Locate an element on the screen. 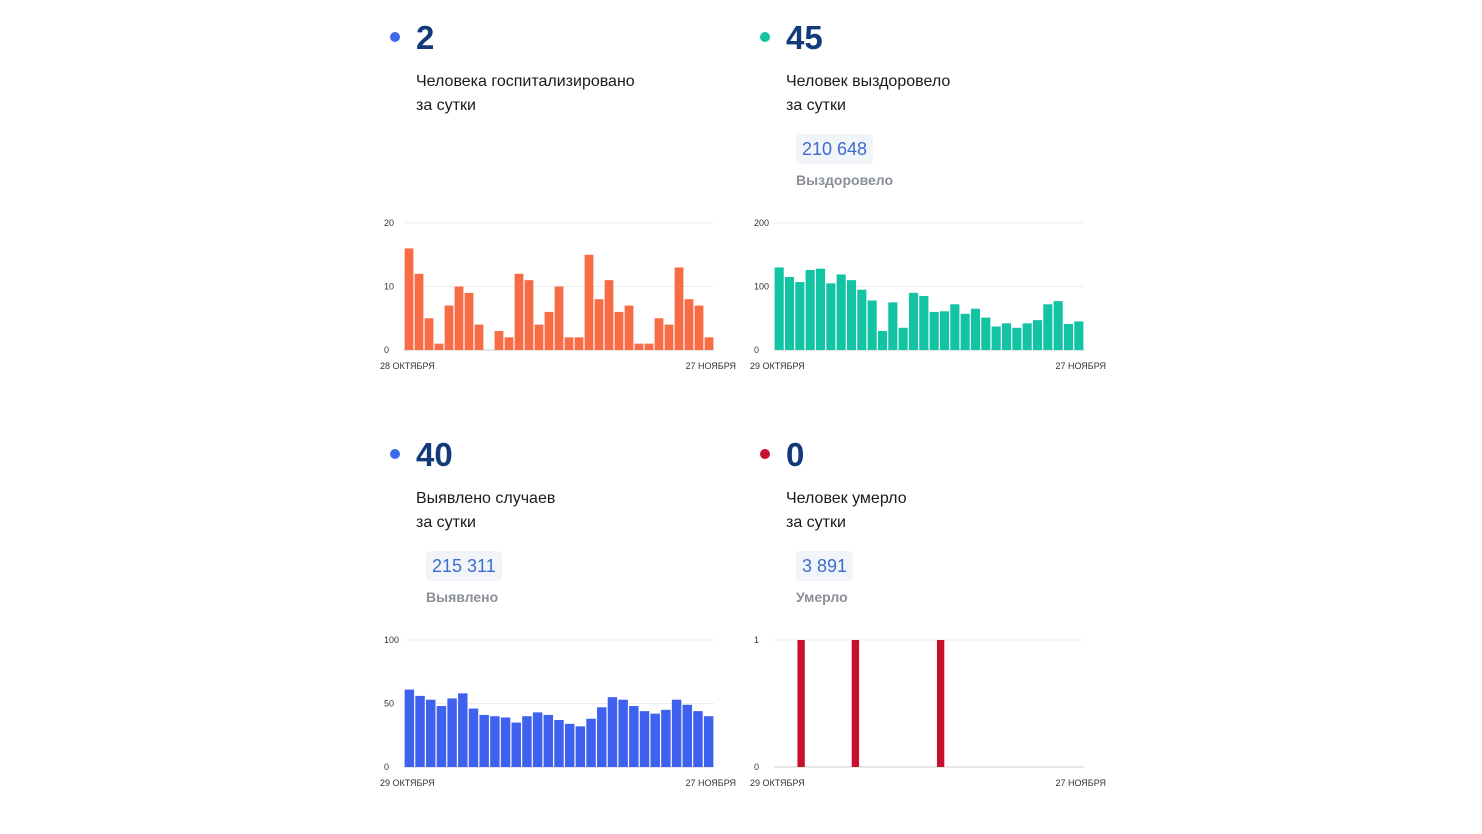 The image size is (1482, 834). detected-total-label: Выявлено is located at coordinates (462, 597).